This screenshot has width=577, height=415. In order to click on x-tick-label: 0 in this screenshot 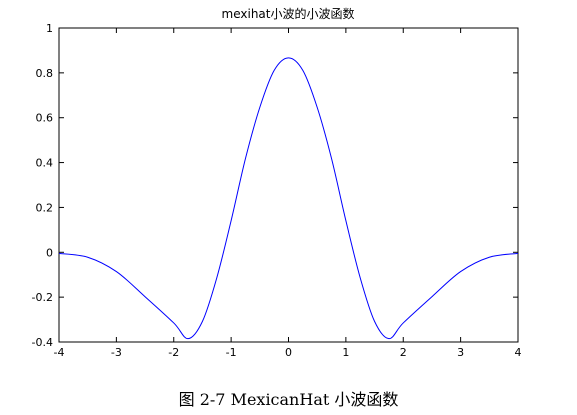, I will do `click(288, 352)`.